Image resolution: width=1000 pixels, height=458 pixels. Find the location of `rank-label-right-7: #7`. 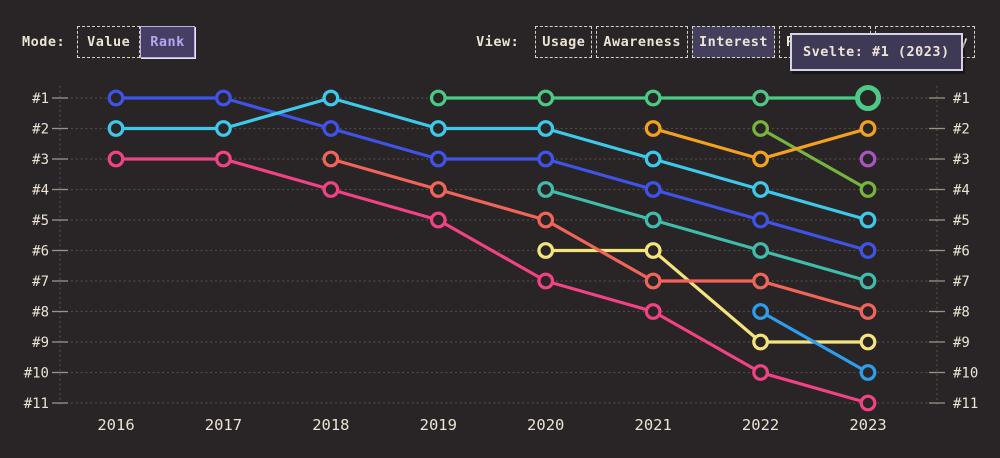

rank-label-right-7: #7 is located at coordinates (961, 282).